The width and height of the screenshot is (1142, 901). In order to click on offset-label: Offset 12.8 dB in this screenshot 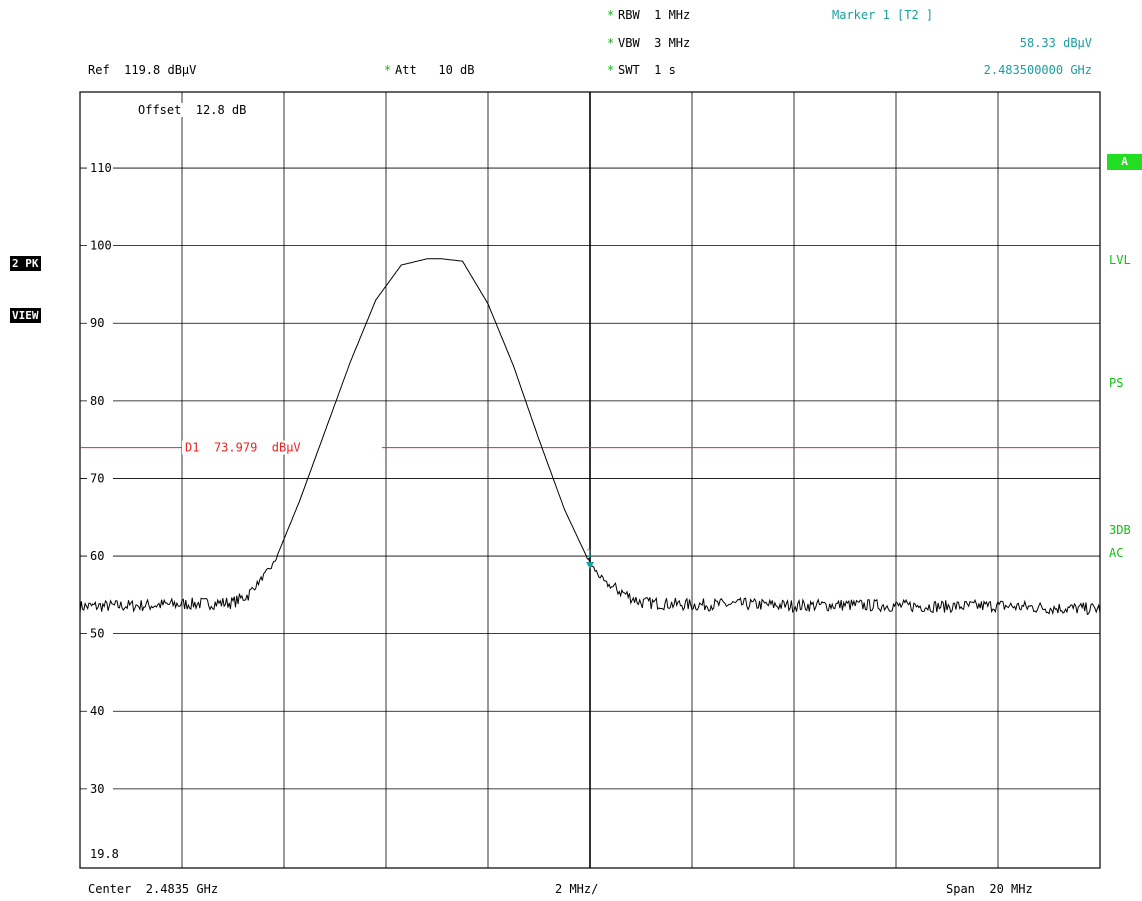, I will do `click(192, 110)`.